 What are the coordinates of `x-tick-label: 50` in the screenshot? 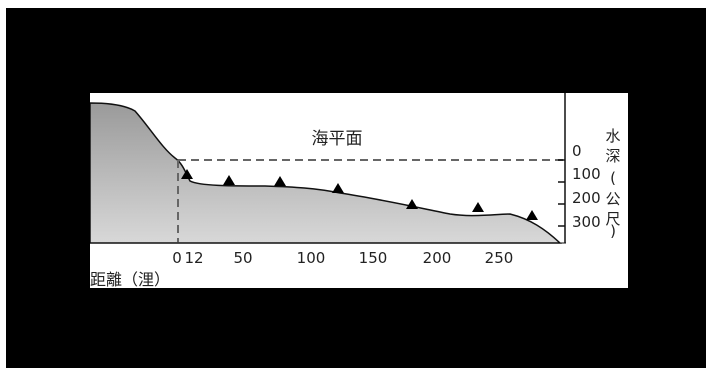 It's located at (242, 258).